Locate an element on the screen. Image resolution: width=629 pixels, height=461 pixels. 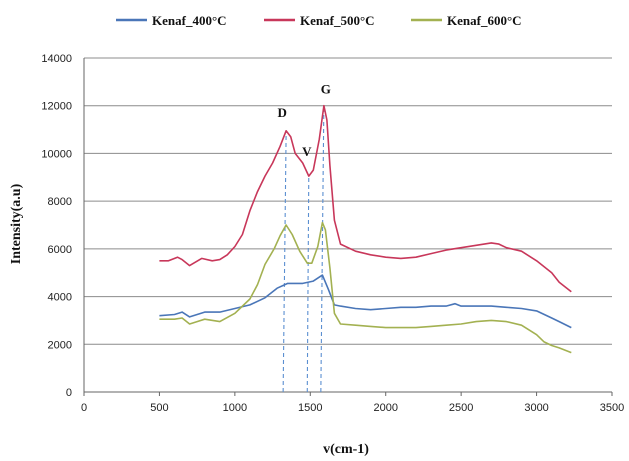
legend: Kenaf_400°C Kenaf_500°C Kenaf_600°C is located at coordinates (319, 20).